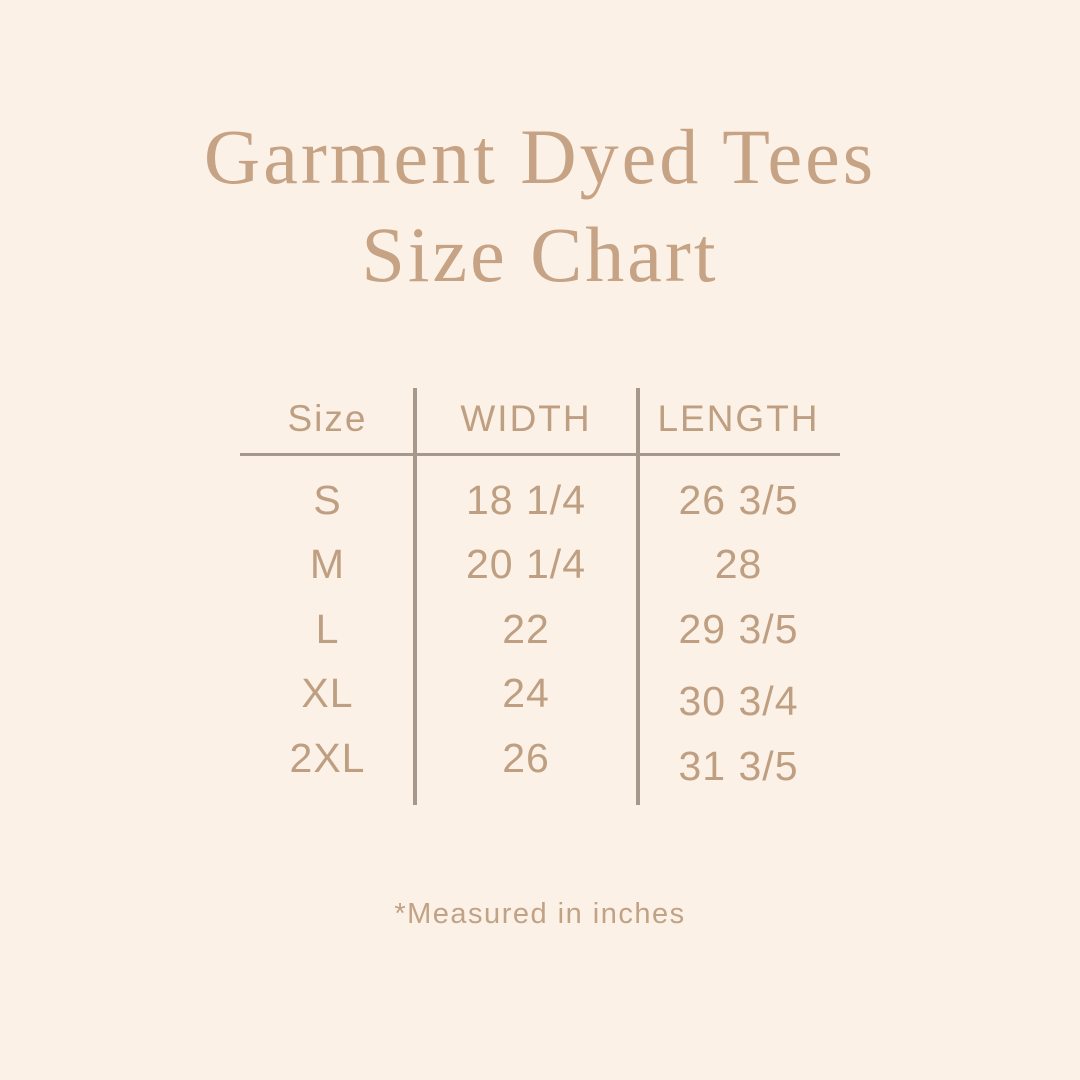  I want to click on width-value: 18 1/4, so click(526, 499).